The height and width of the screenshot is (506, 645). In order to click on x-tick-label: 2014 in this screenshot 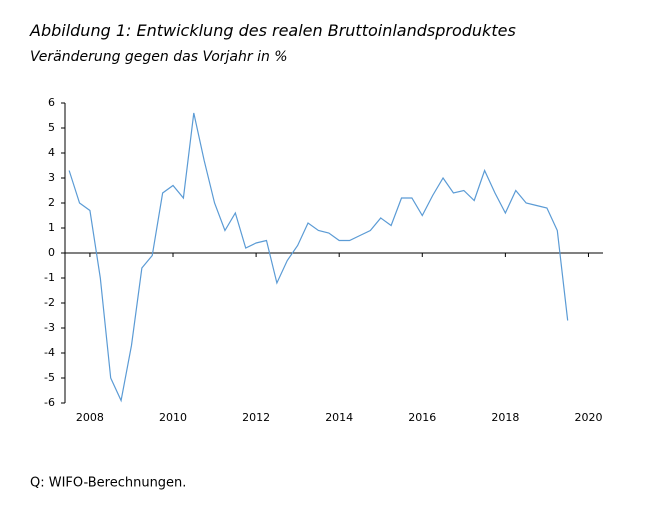, I will do `click(339, 417)`.